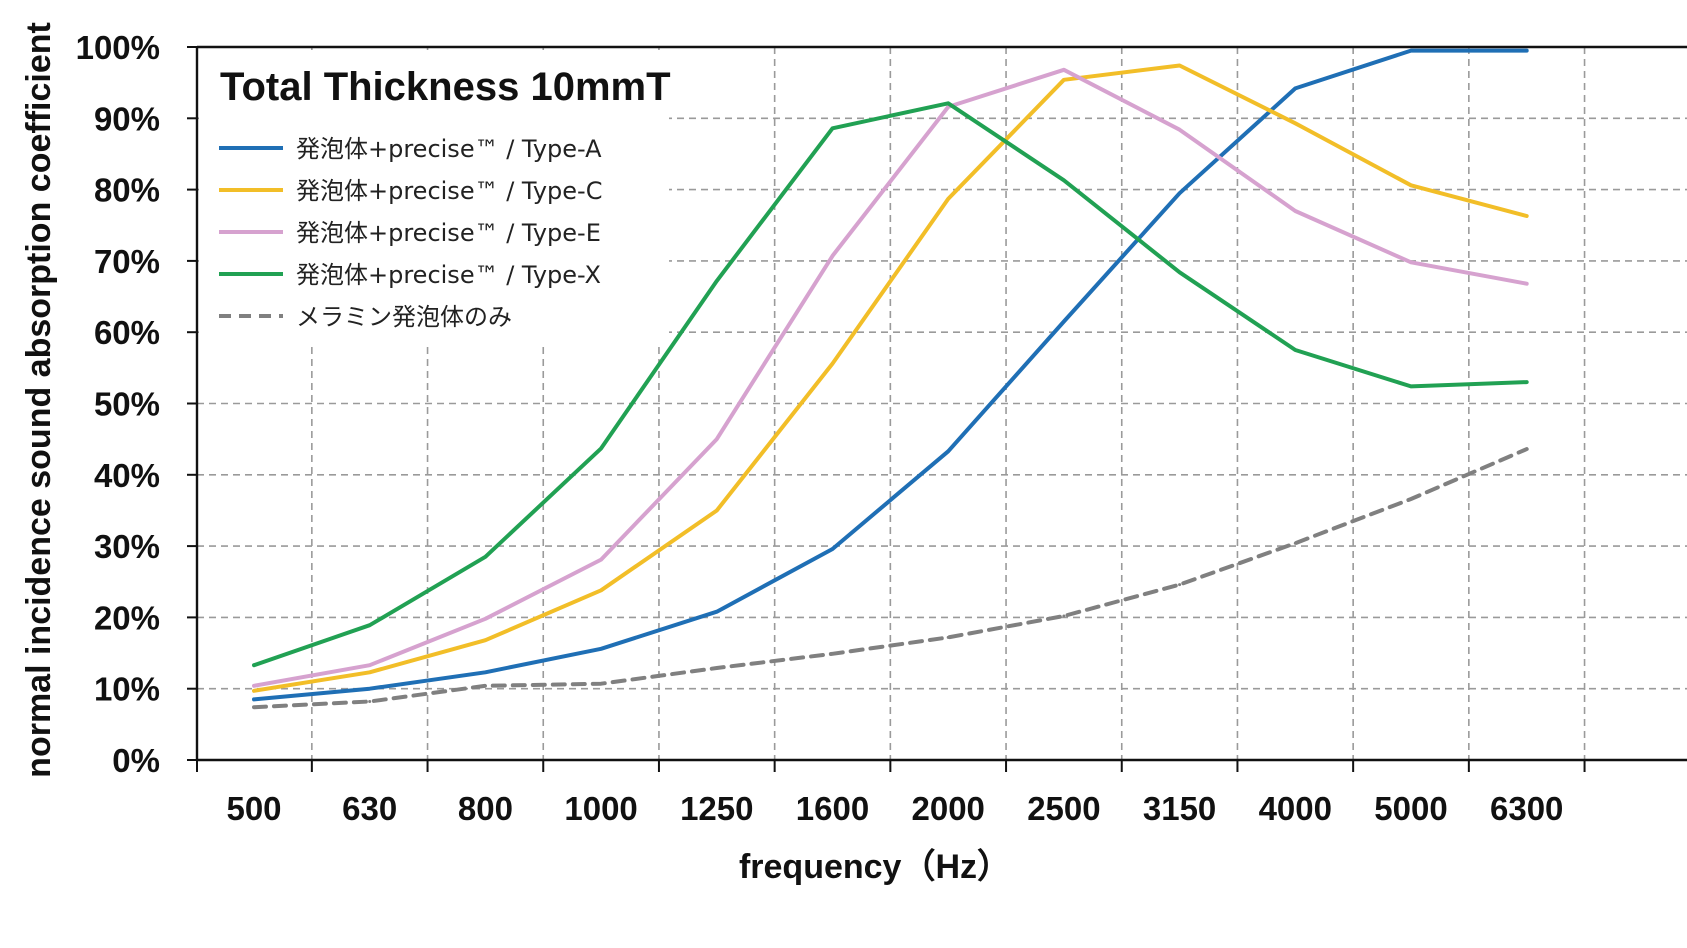  Describe the element at coordinates (404, 317) in the screenshot. I see `legend-label-5: メラミン発泡体のみ` at that location.